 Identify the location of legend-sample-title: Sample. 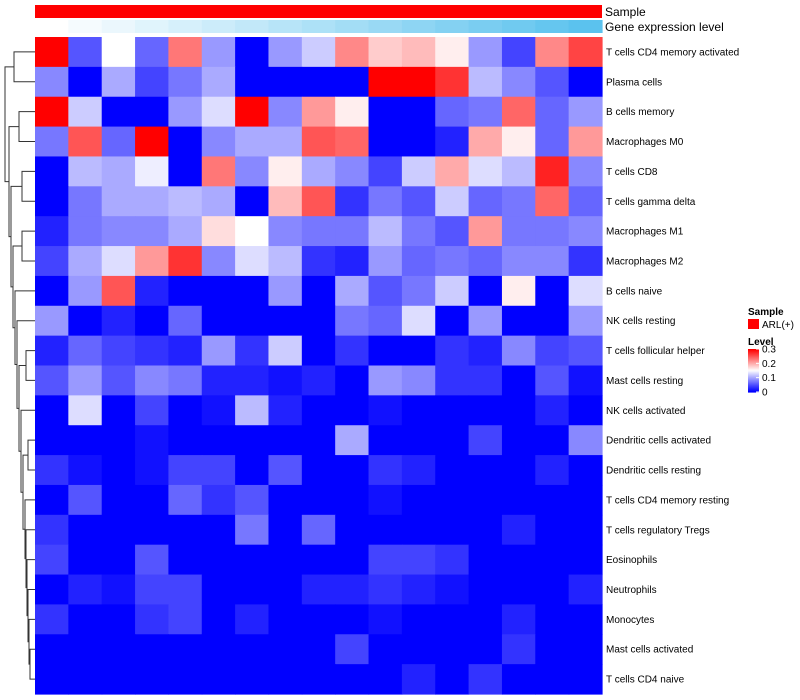
(766, 312).